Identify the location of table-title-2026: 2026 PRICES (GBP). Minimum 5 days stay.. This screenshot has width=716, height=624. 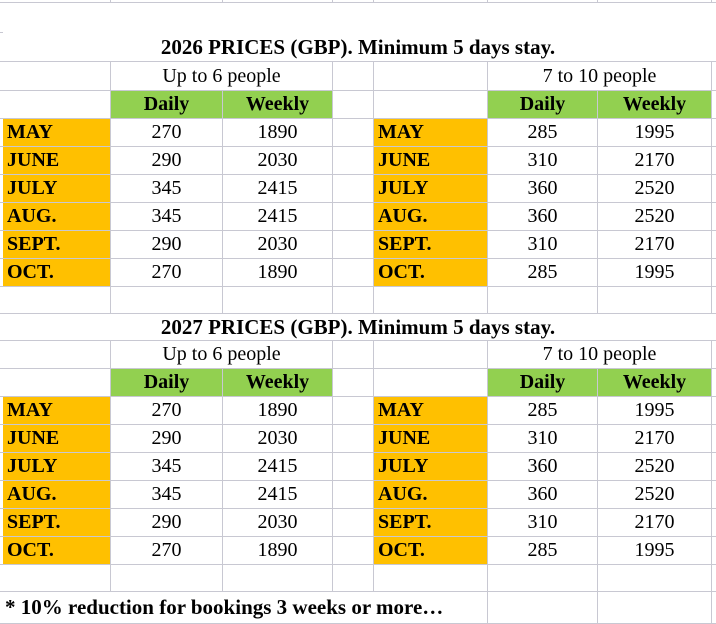
(358, 47).